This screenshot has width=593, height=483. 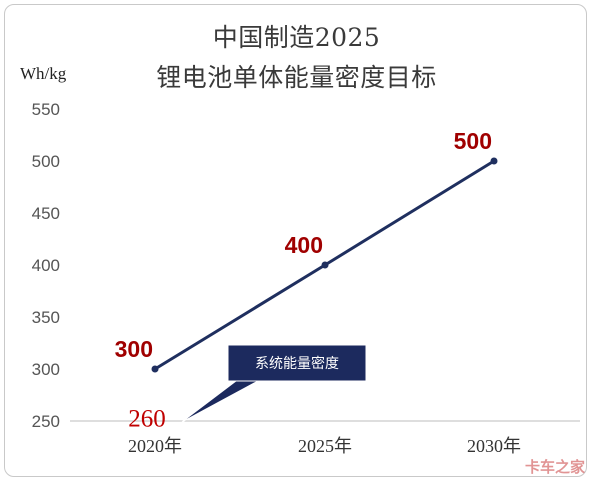 What do you see at coordinates (46, 161) in the screenshot?
I see `y-tick-label: 500` at bounding box center [46, 161].